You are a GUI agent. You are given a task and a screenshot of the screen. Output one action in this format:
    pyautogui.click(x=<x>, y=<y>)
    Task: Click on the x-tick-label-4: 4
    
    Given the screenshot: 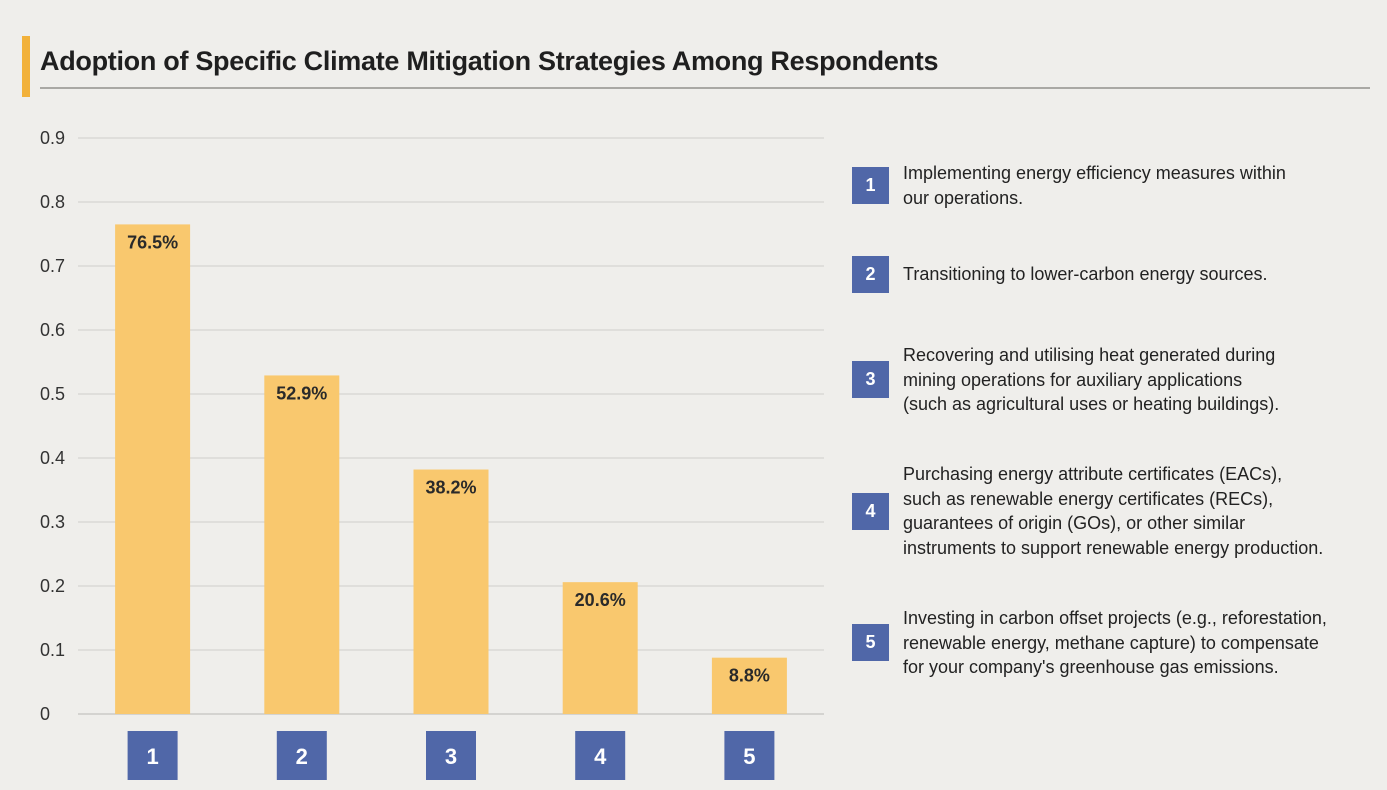 What is the action you would take?
    pyautogui.click(x=600, y=756)
    